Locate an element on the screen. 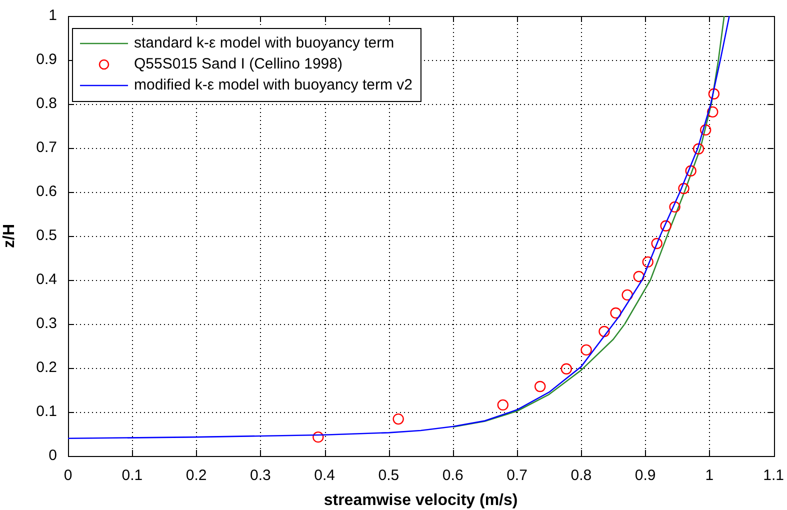 This screenshot has width=787, height=510. y-tick-label: 0.8 is located at coordinates (46, 103).